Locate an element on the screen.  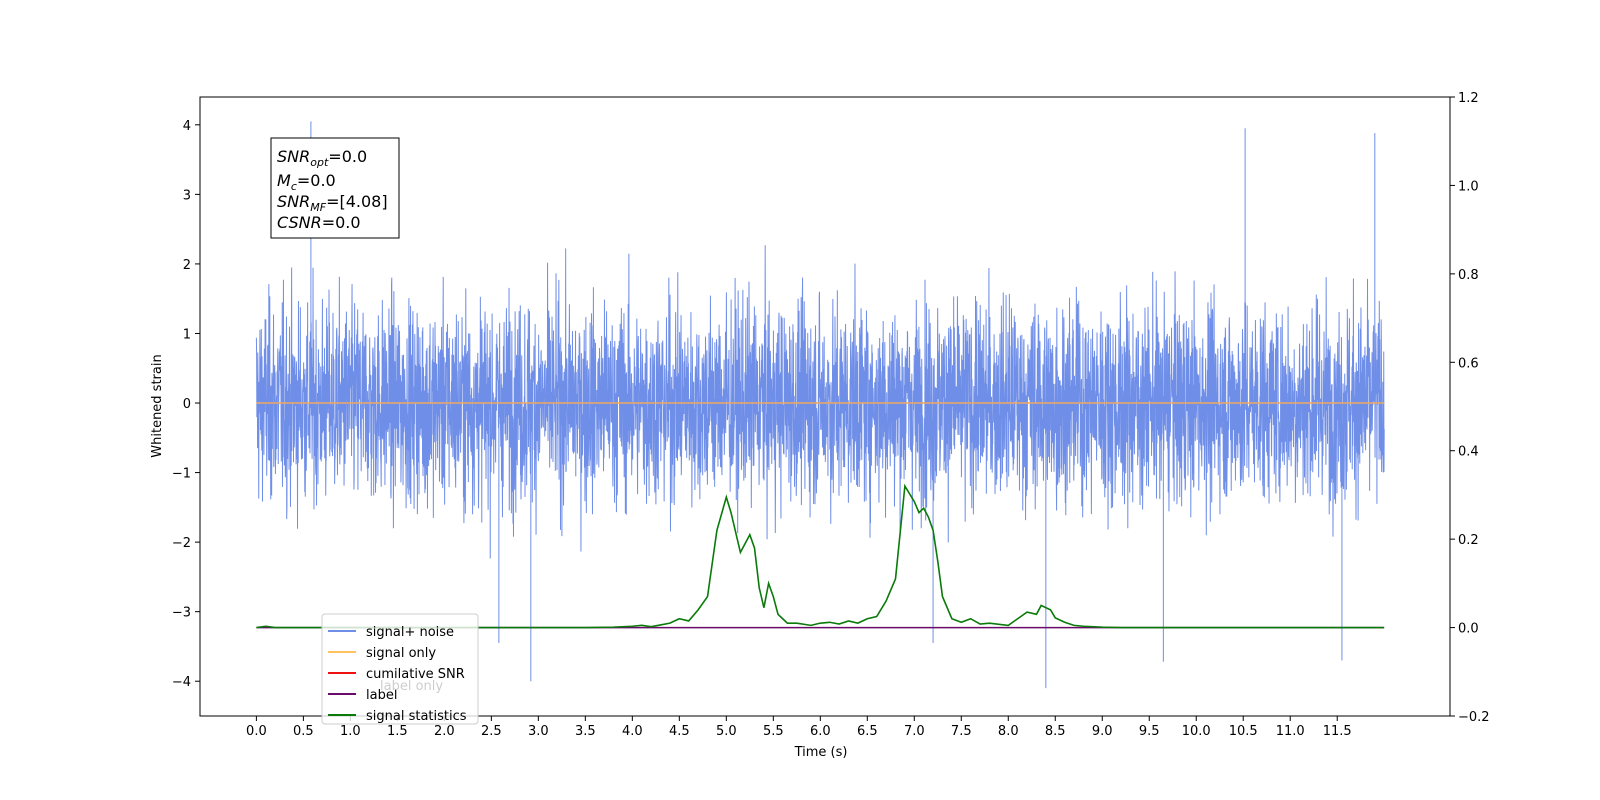
y-axis-right: 1.2 1.0 0.8 0.6 0.4 0.2 0.0 −0.2 is located at coordinates (1470, 408).